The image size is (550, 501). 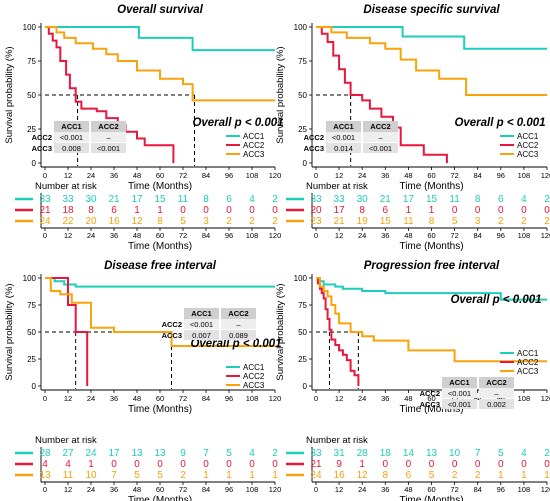 What do you see at coordinates (528, 136) in the screenshot?
I see `legend-label: ACC1` at bounding box center [528, 136].